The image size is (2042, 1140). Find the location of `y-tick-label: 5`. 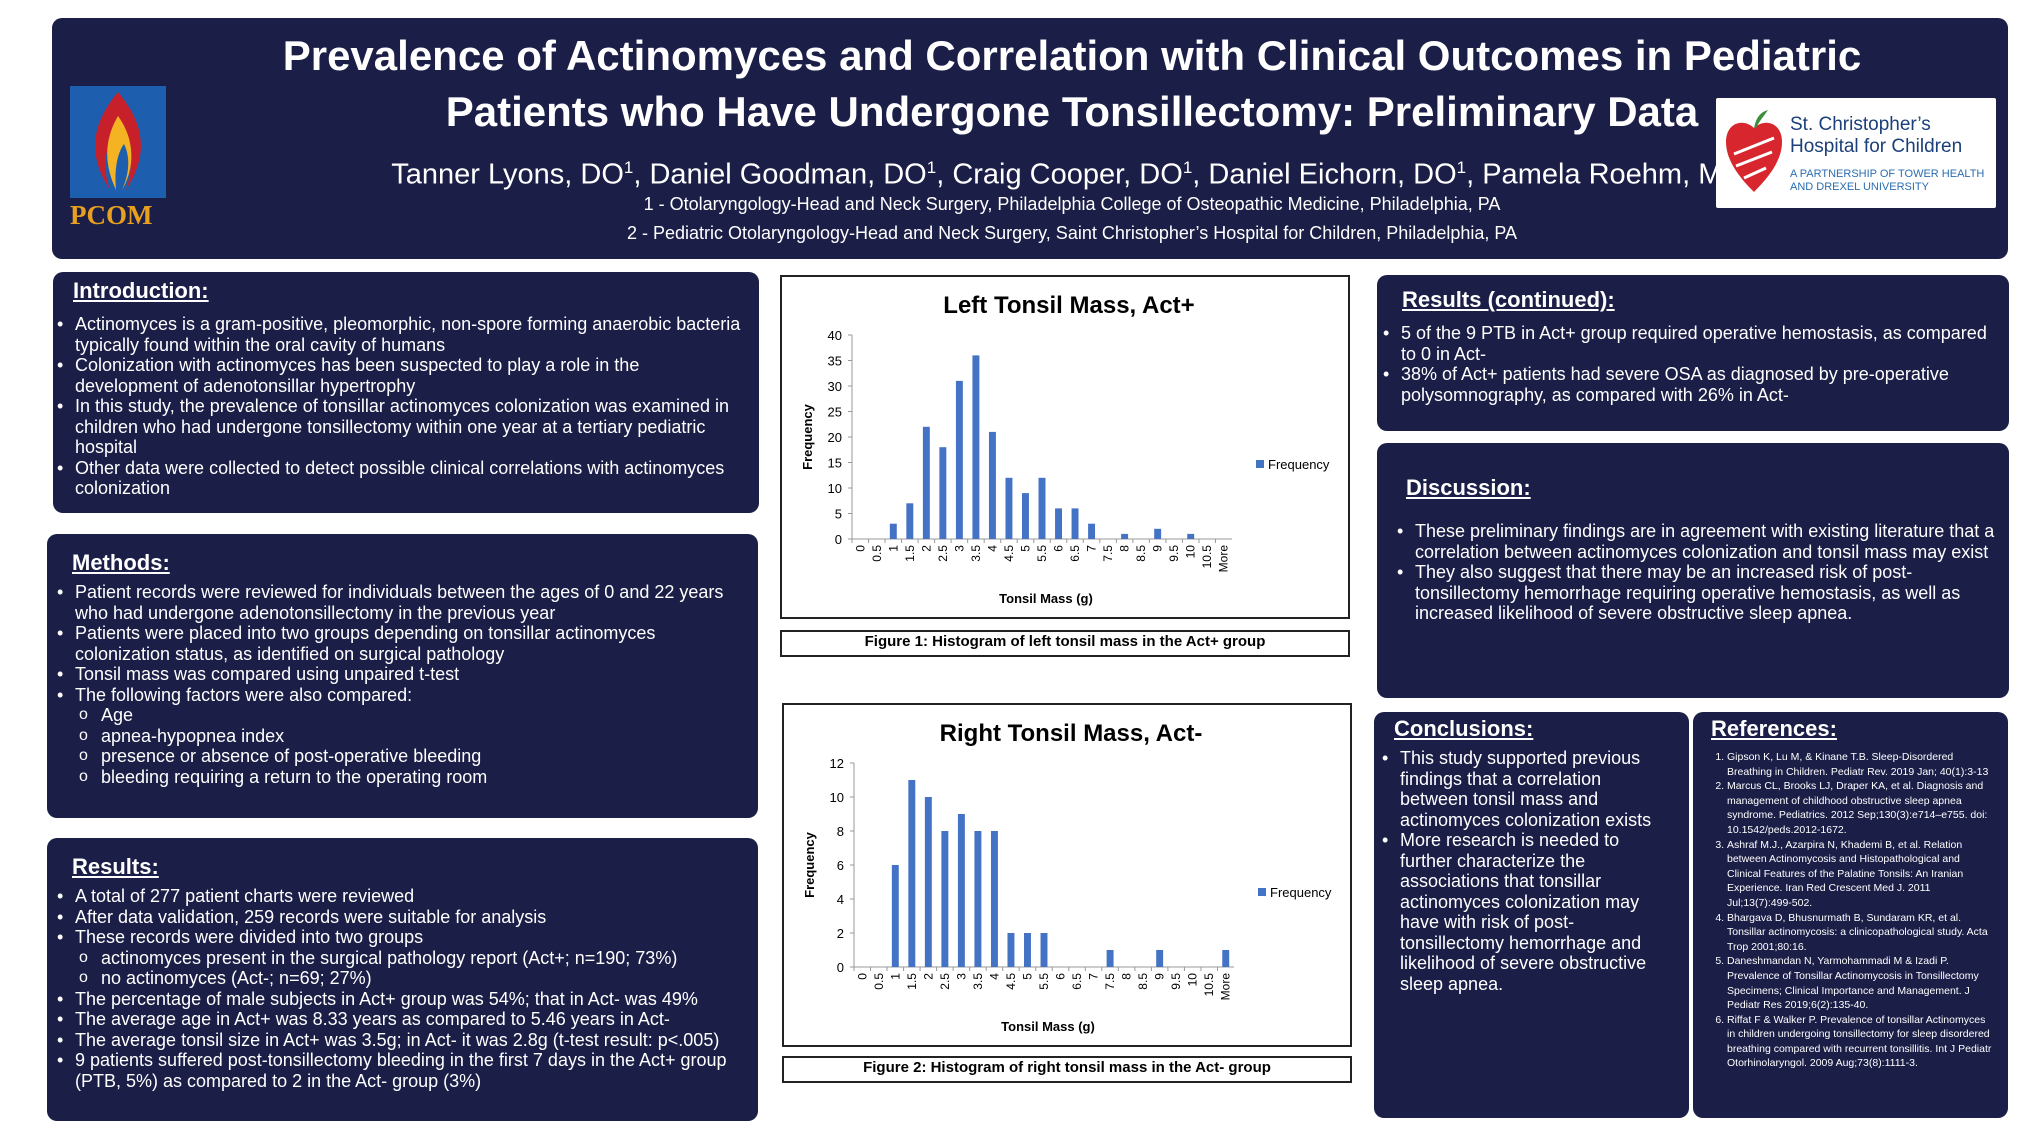

y-tick-label: 5 is located at coordinates (838, 514).